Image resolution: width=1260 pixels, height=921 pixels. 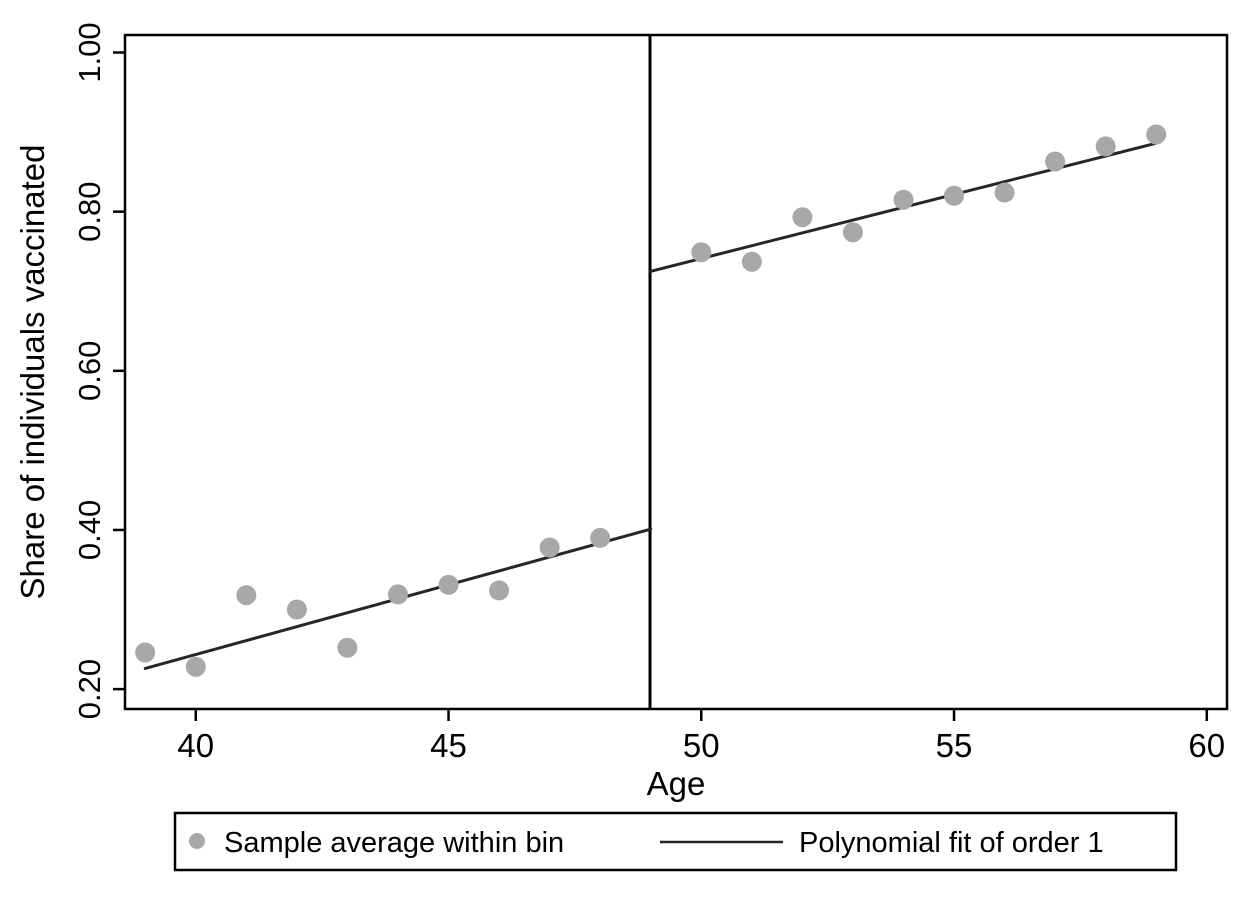 What do you see at coordinates (195, 745) in the screenshot?
I see `x-tick-label: 40` at bounding box center [195, 745].